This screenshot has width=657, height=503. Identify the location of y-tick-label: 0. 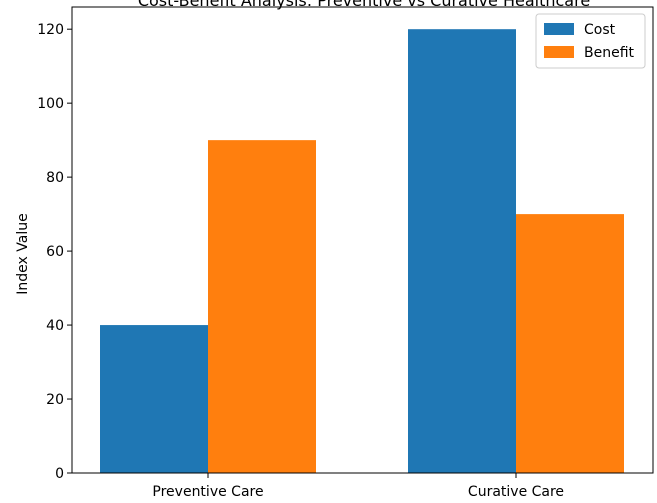
(59, 474).